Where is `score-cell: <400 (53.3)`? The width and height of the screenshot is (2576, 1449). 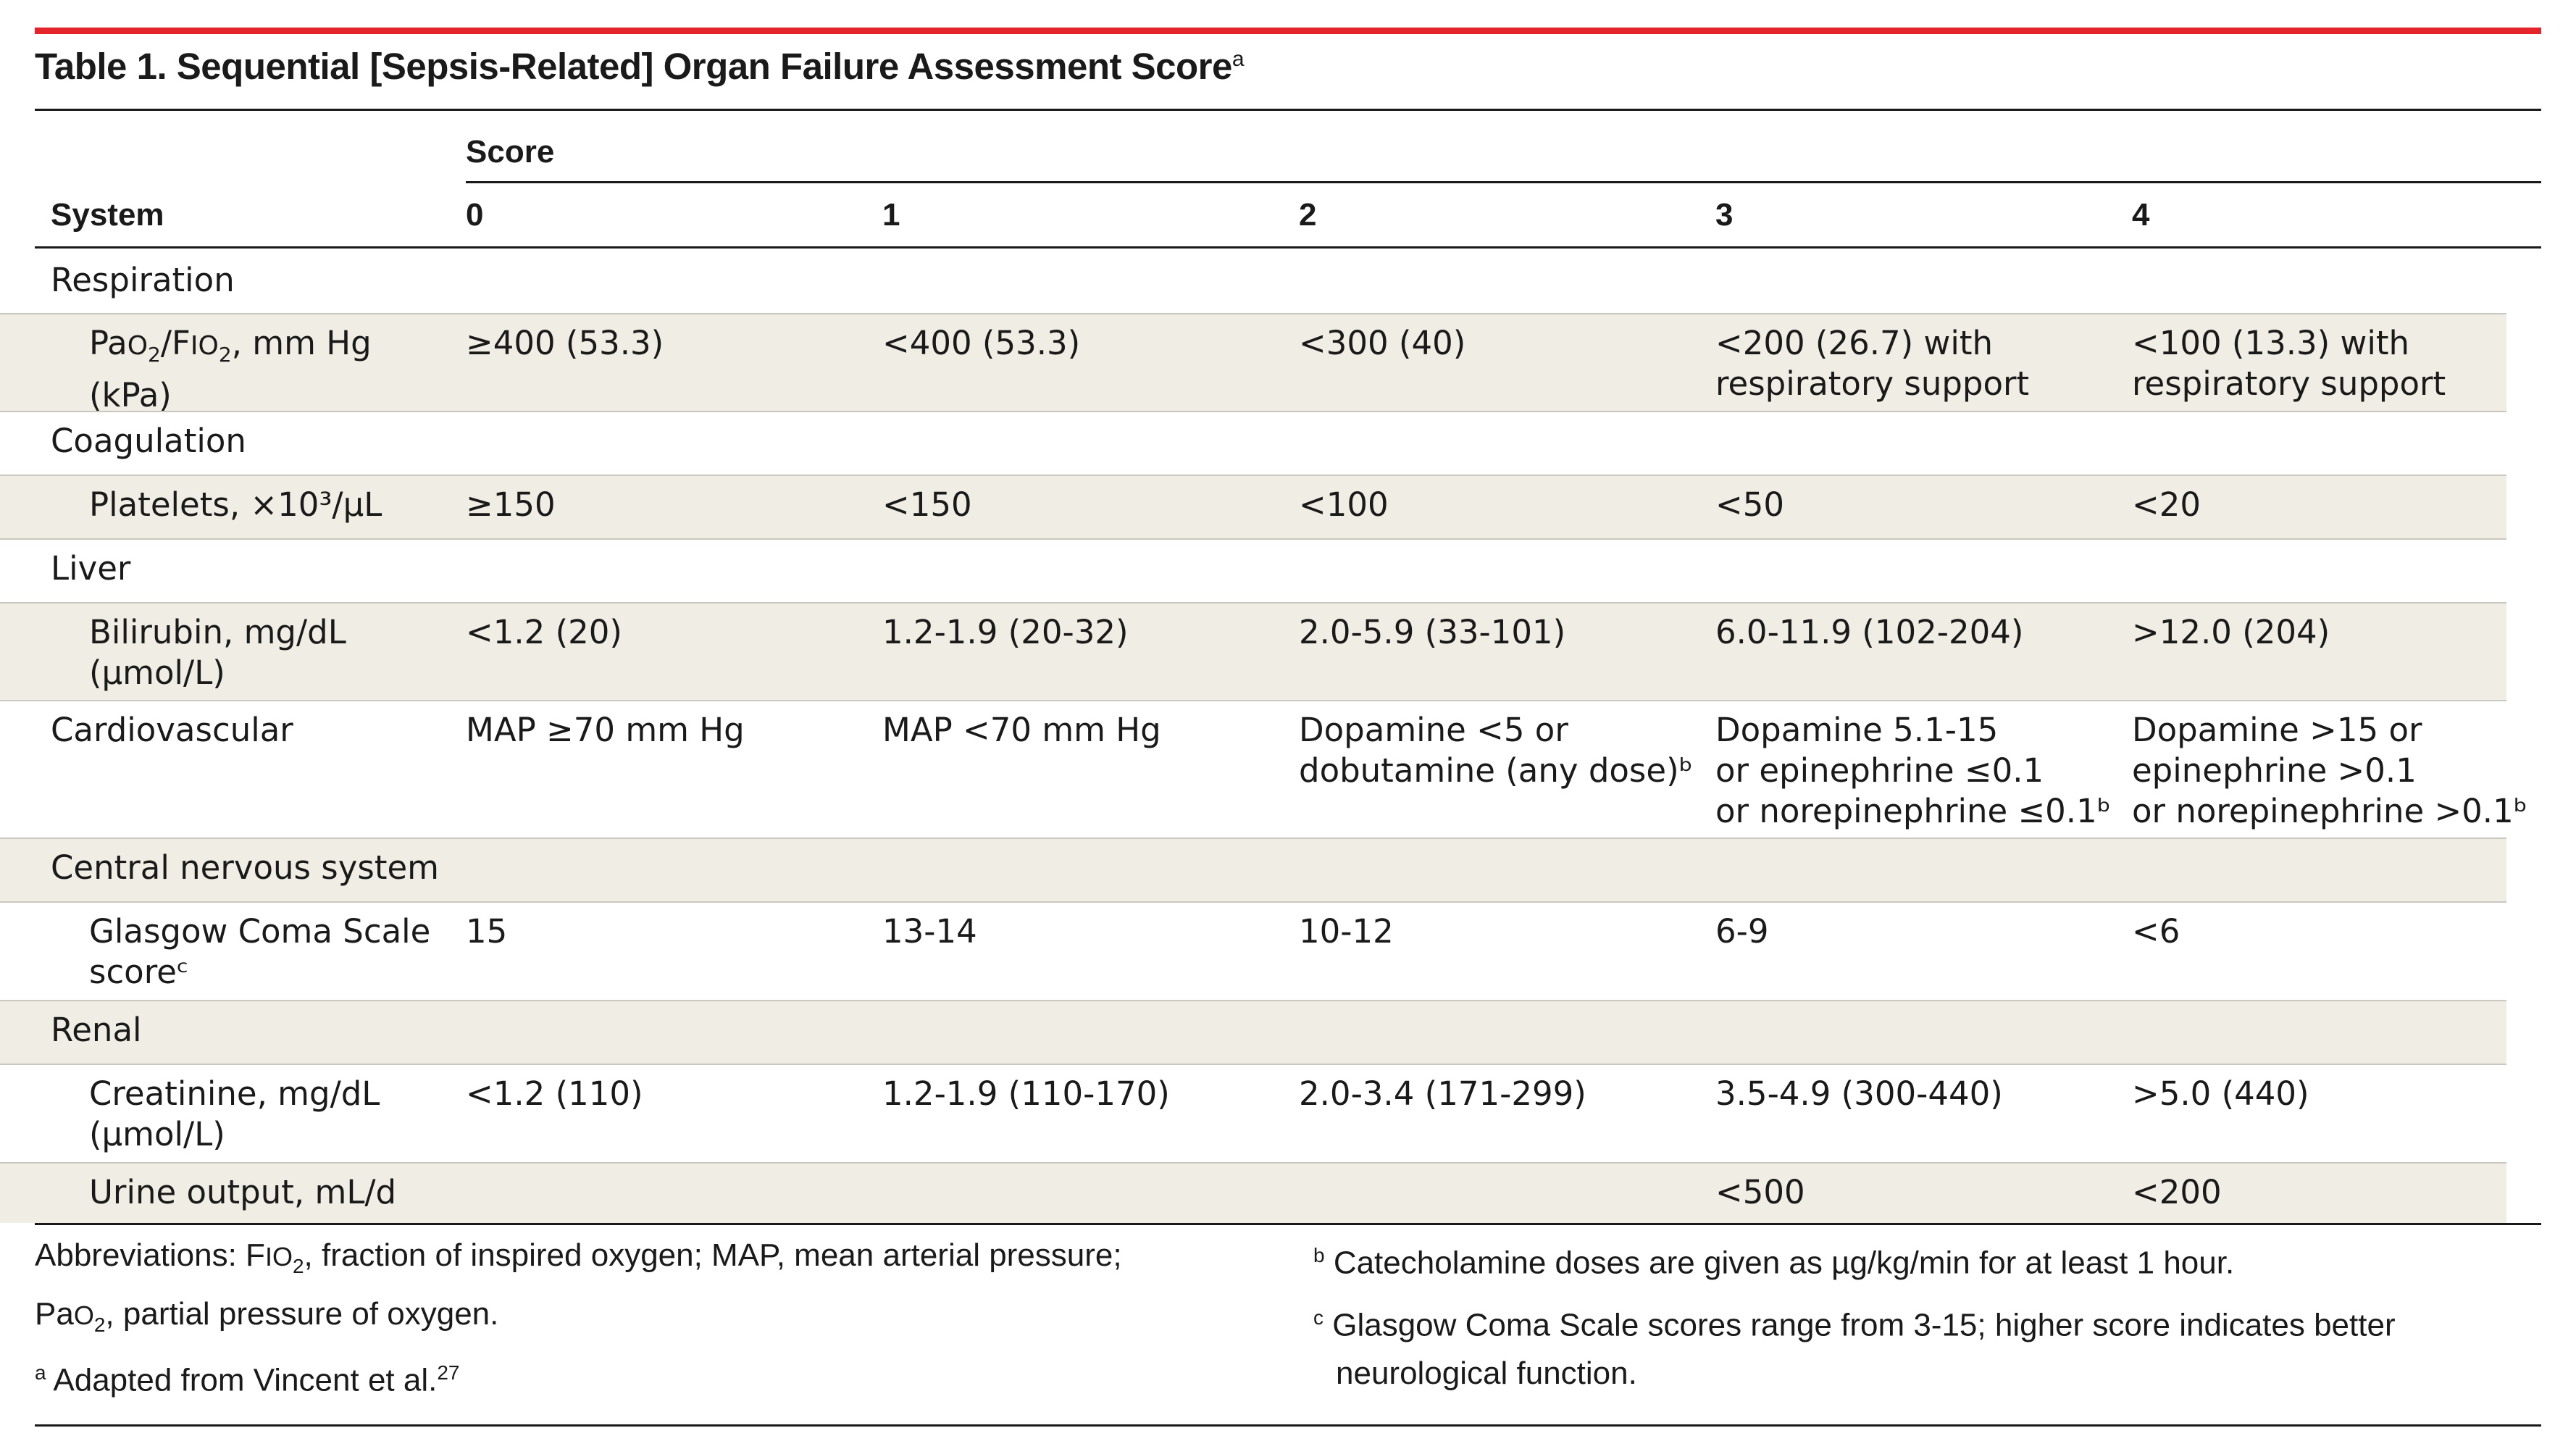 score-cell: <400 (53.3) is located at coordinates (981, 343).